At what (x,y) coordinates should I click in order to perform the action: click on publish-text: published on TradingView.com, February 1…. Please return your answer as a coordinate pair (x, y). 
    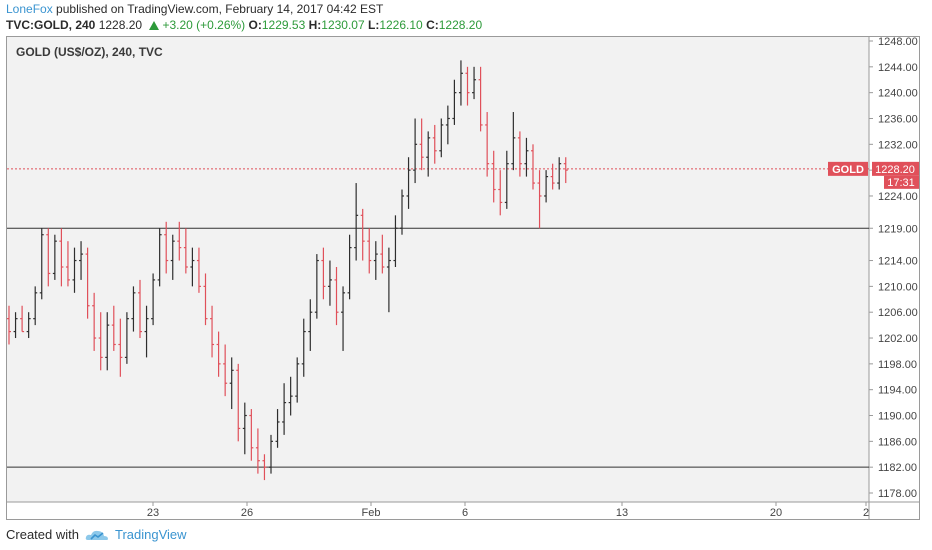
    Looking at the image, I should click on (220, 9).